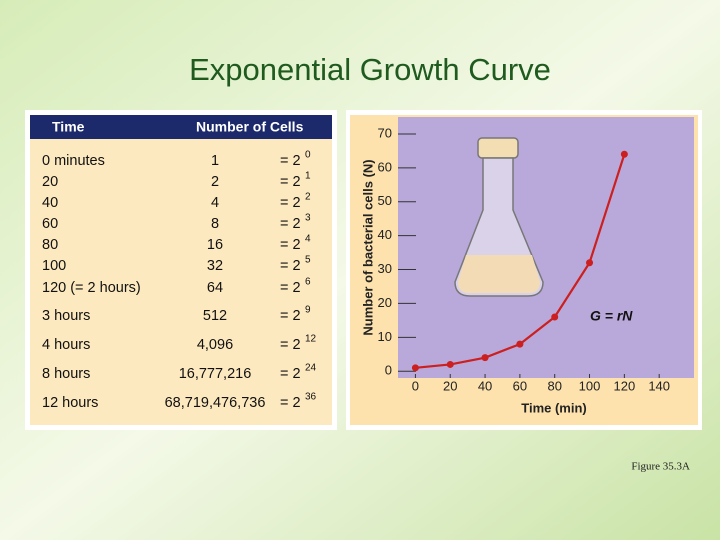 Image resolution: width=720 pixels, height=545 pixels. What do you see at coordinates (367, 247) in the screenshot?
I see `y-axis-label: Number of bacterial cells (N)` at bounding box center [367, 247].